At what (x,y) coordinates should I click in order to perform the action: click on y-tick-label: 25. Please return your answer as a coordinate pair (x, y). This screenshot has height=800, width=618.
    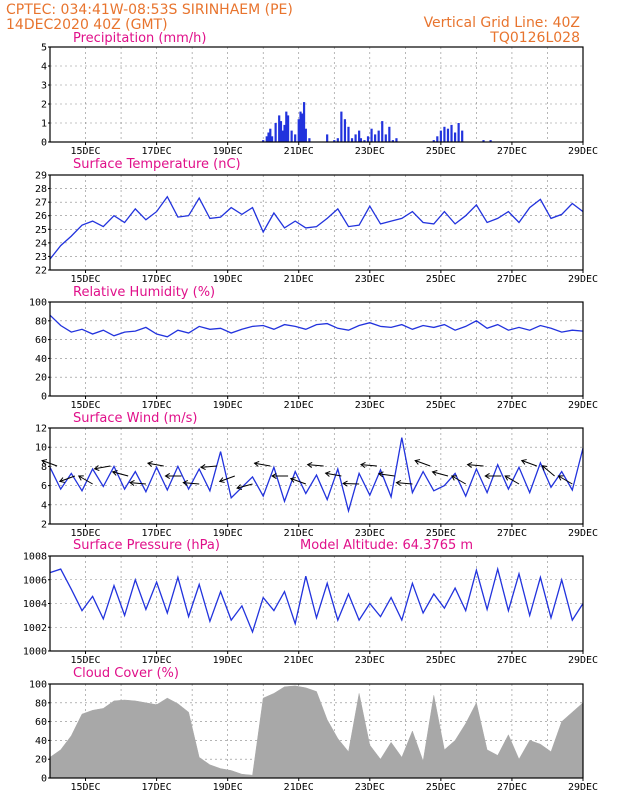
    Looking at the image, I should click on (41, 230).